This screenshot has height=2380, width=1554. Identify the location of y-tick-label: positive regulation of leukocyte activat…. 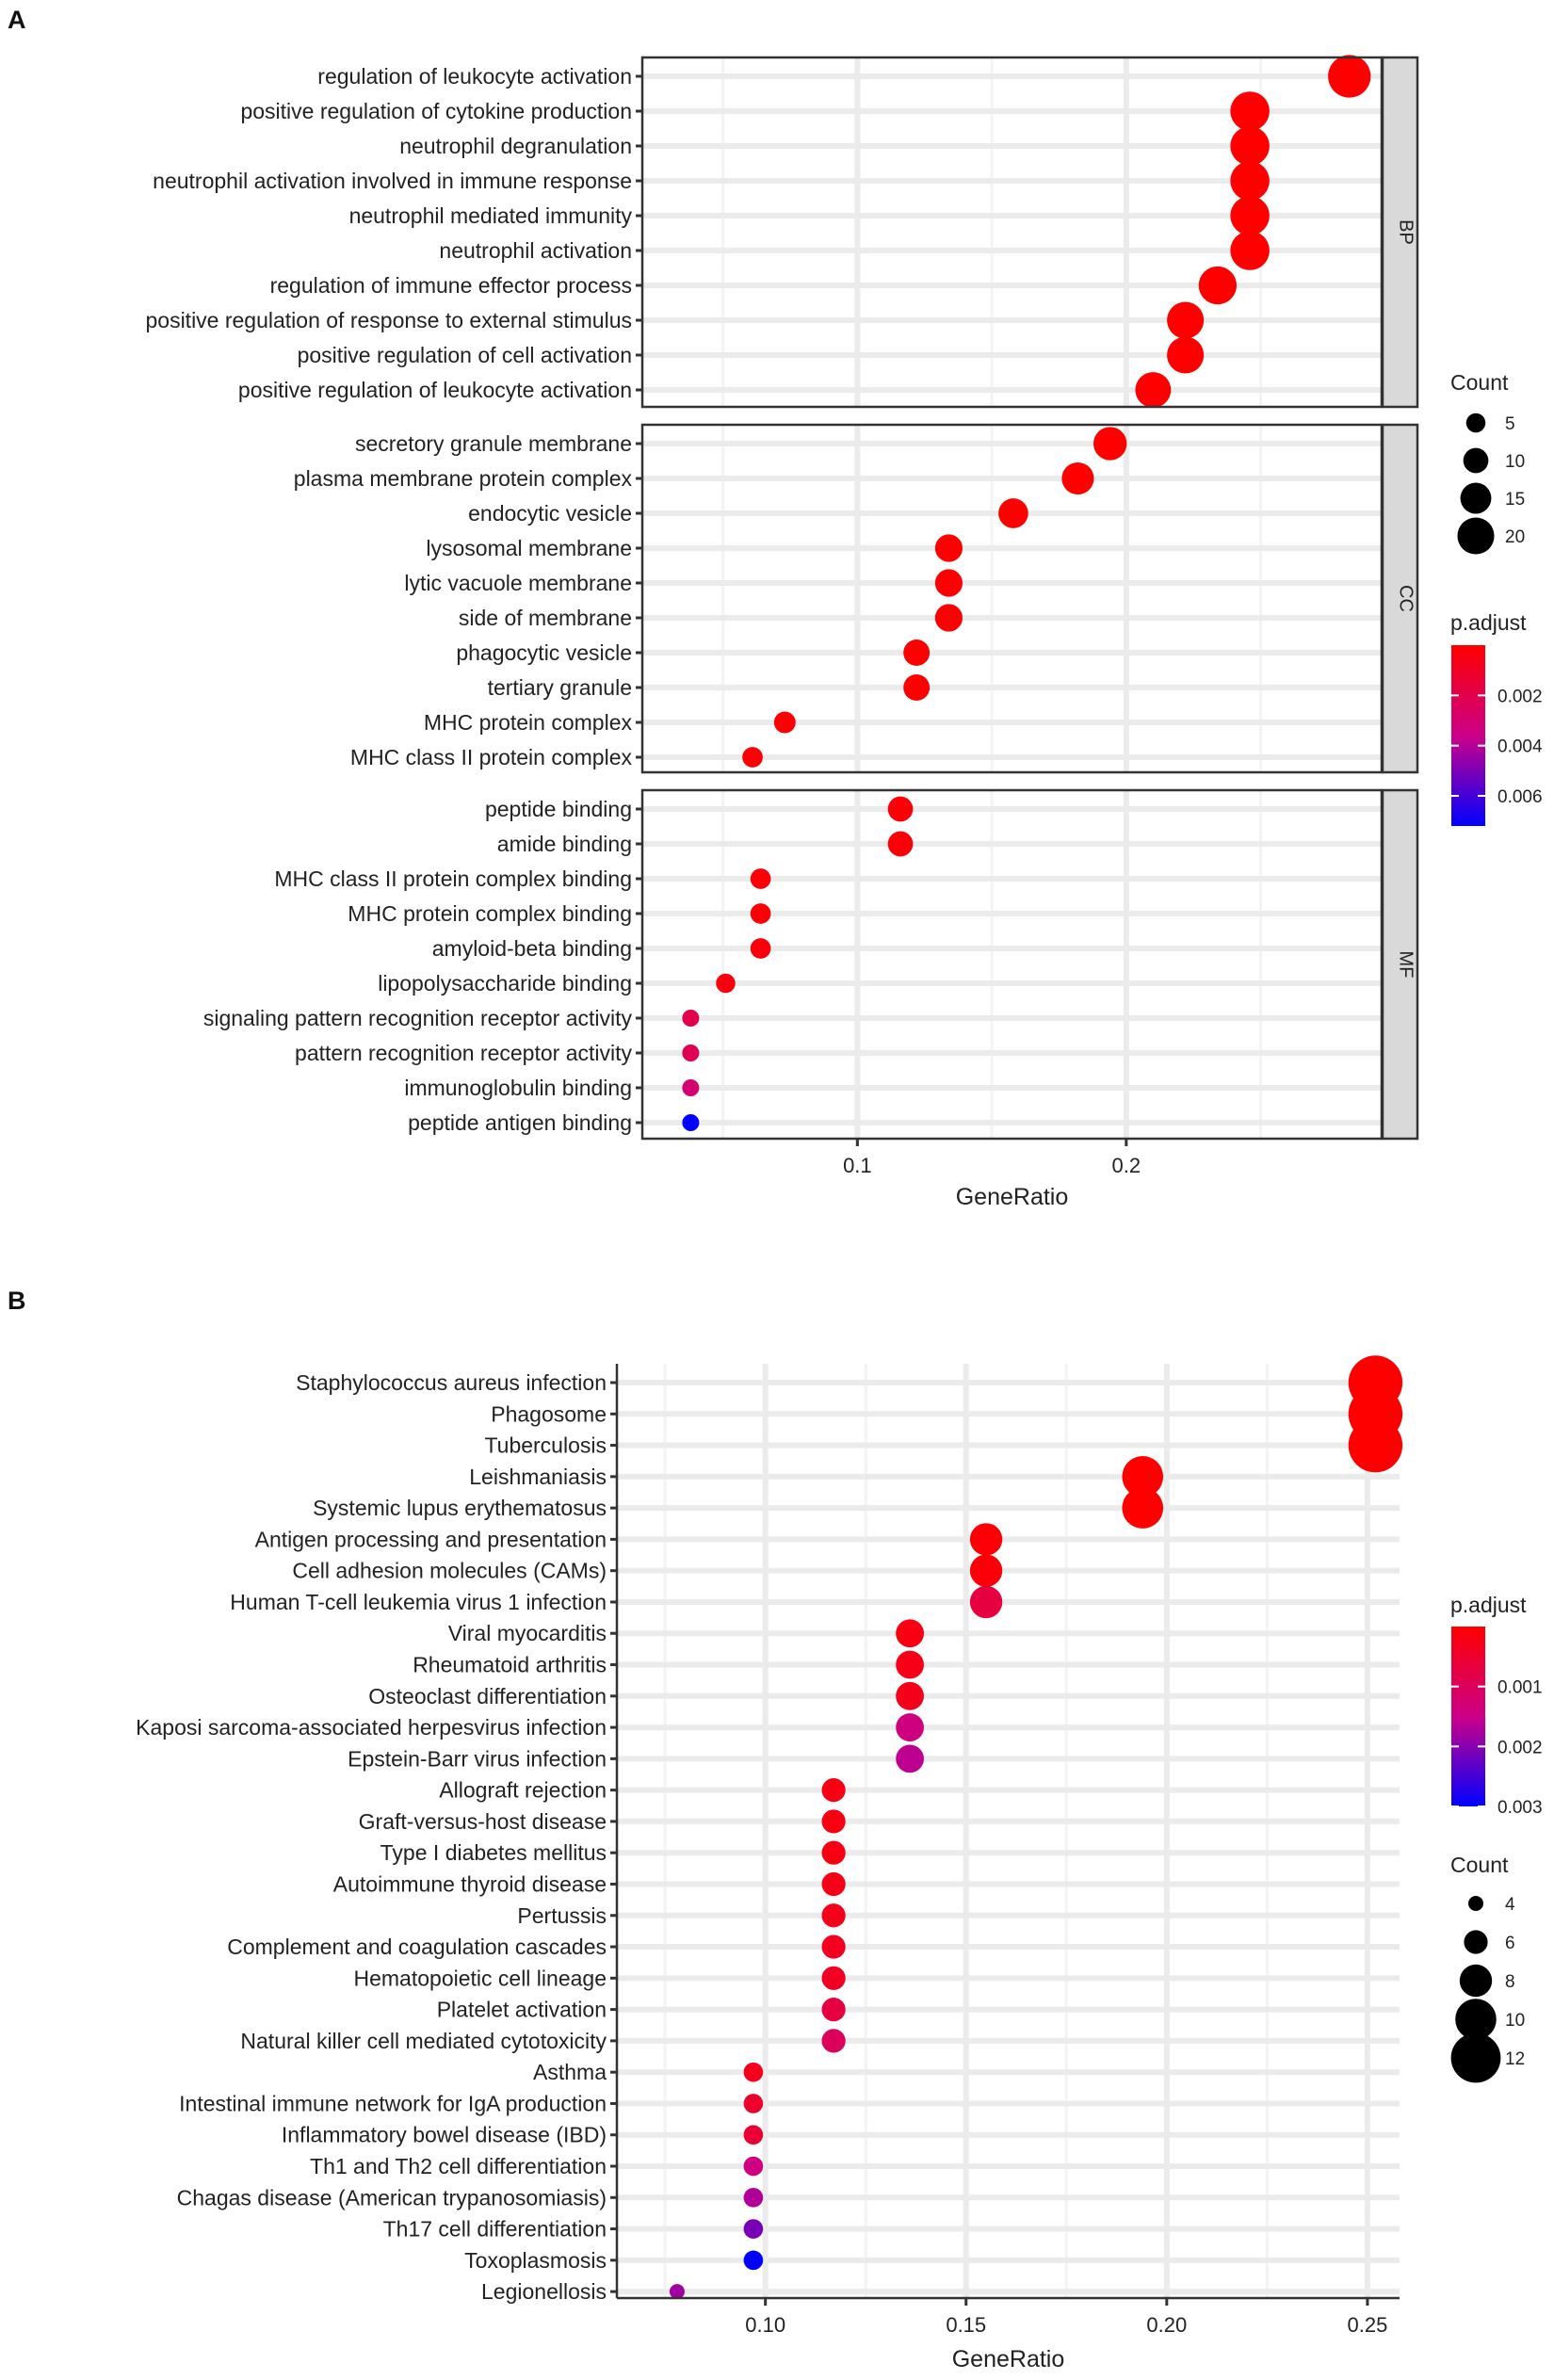
(435, 390).